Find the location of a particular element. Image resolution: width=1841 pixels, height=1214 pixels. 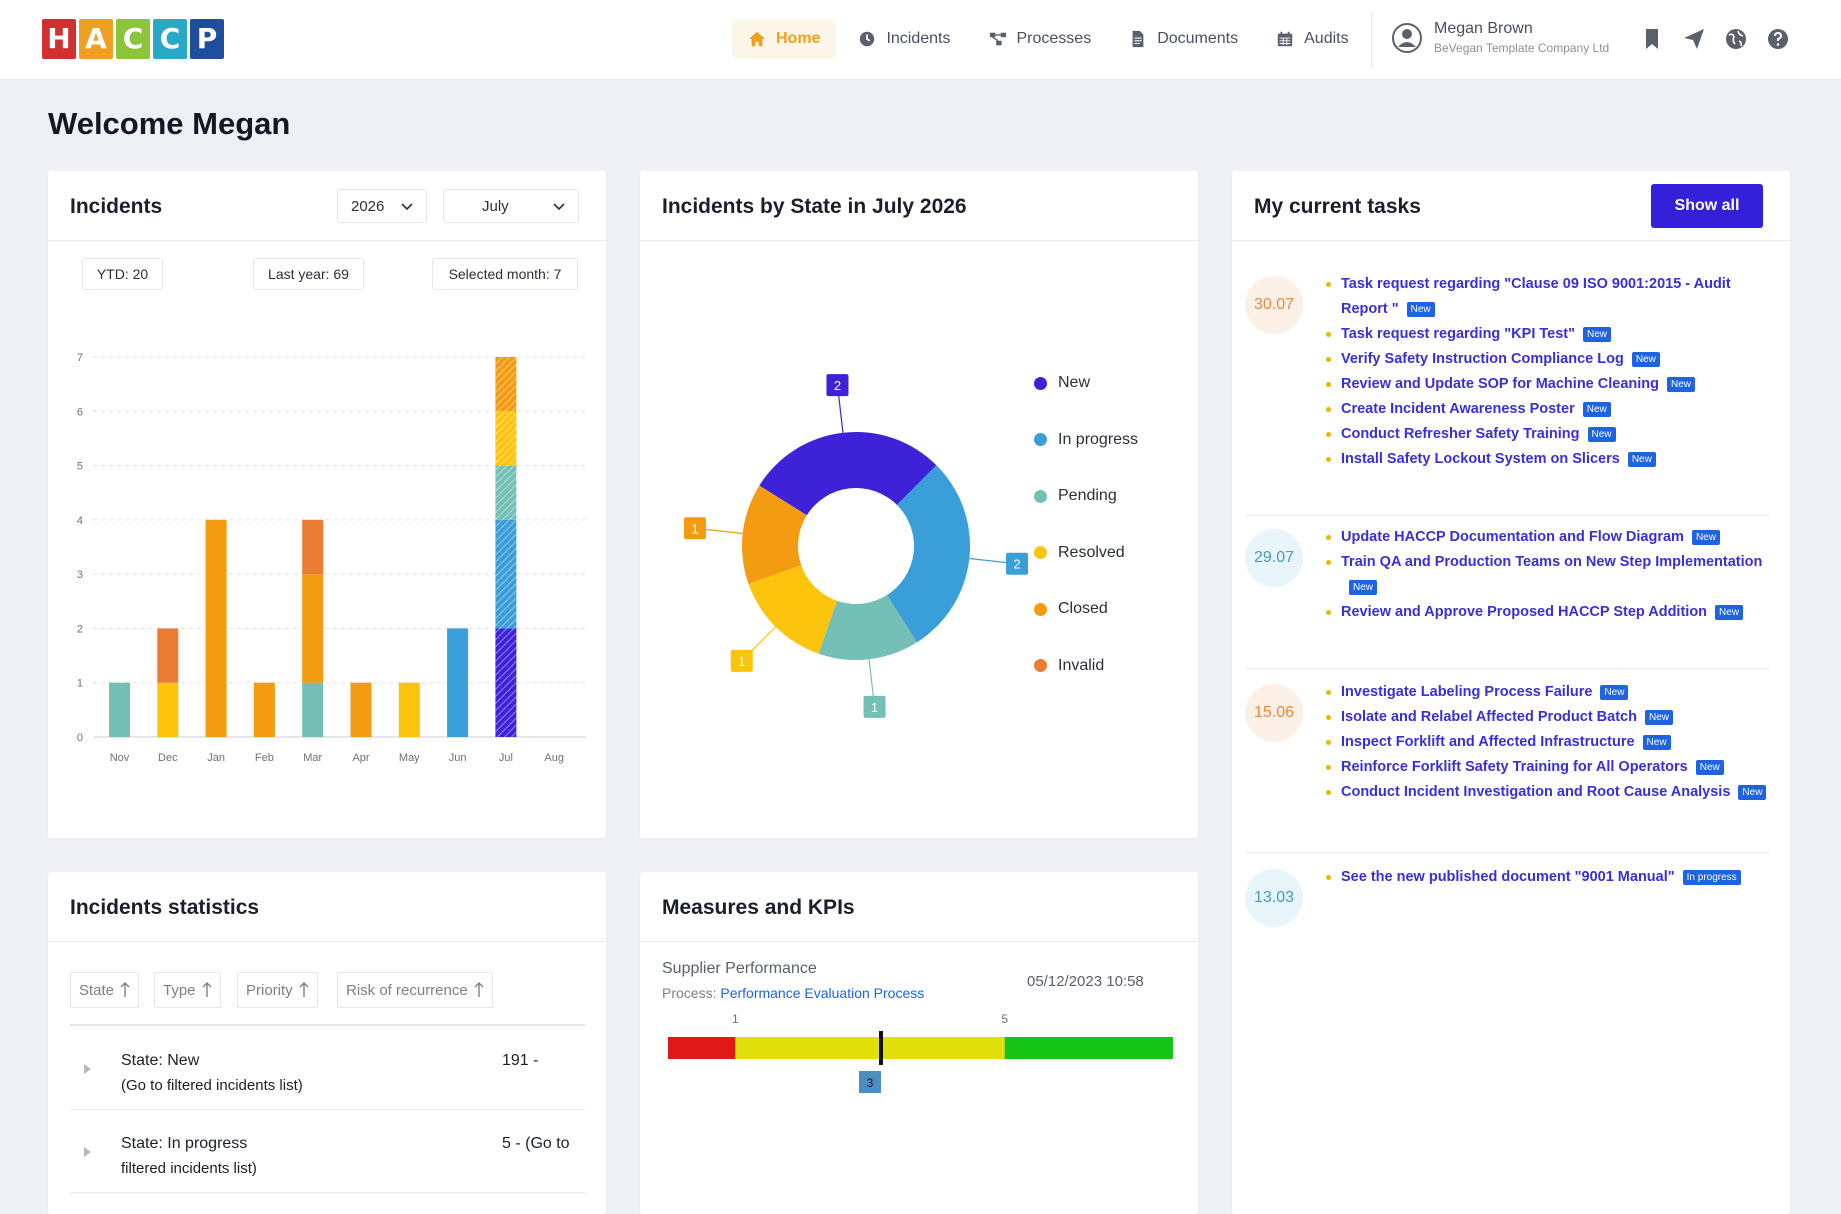

nav-processes: Processes is located at coordinates (1040, 39).